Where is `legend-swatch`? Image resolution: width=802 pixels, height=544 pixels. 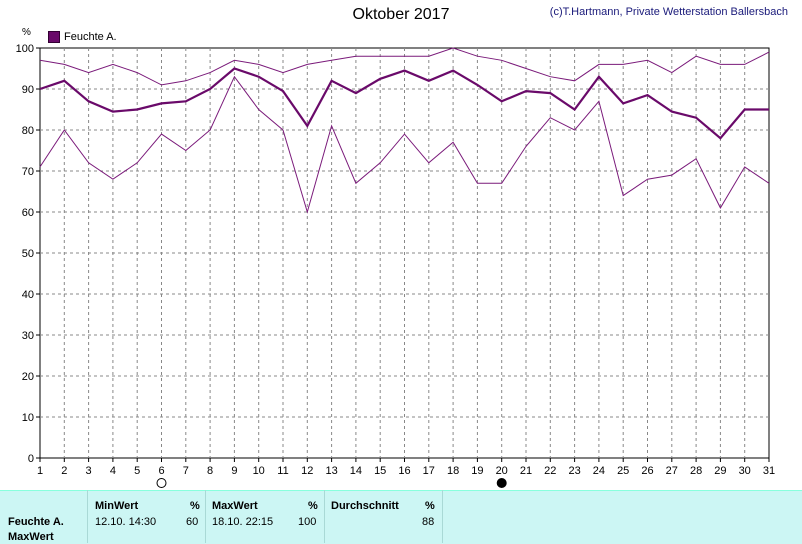 legend-swatch is located at coordinates (54, 37).